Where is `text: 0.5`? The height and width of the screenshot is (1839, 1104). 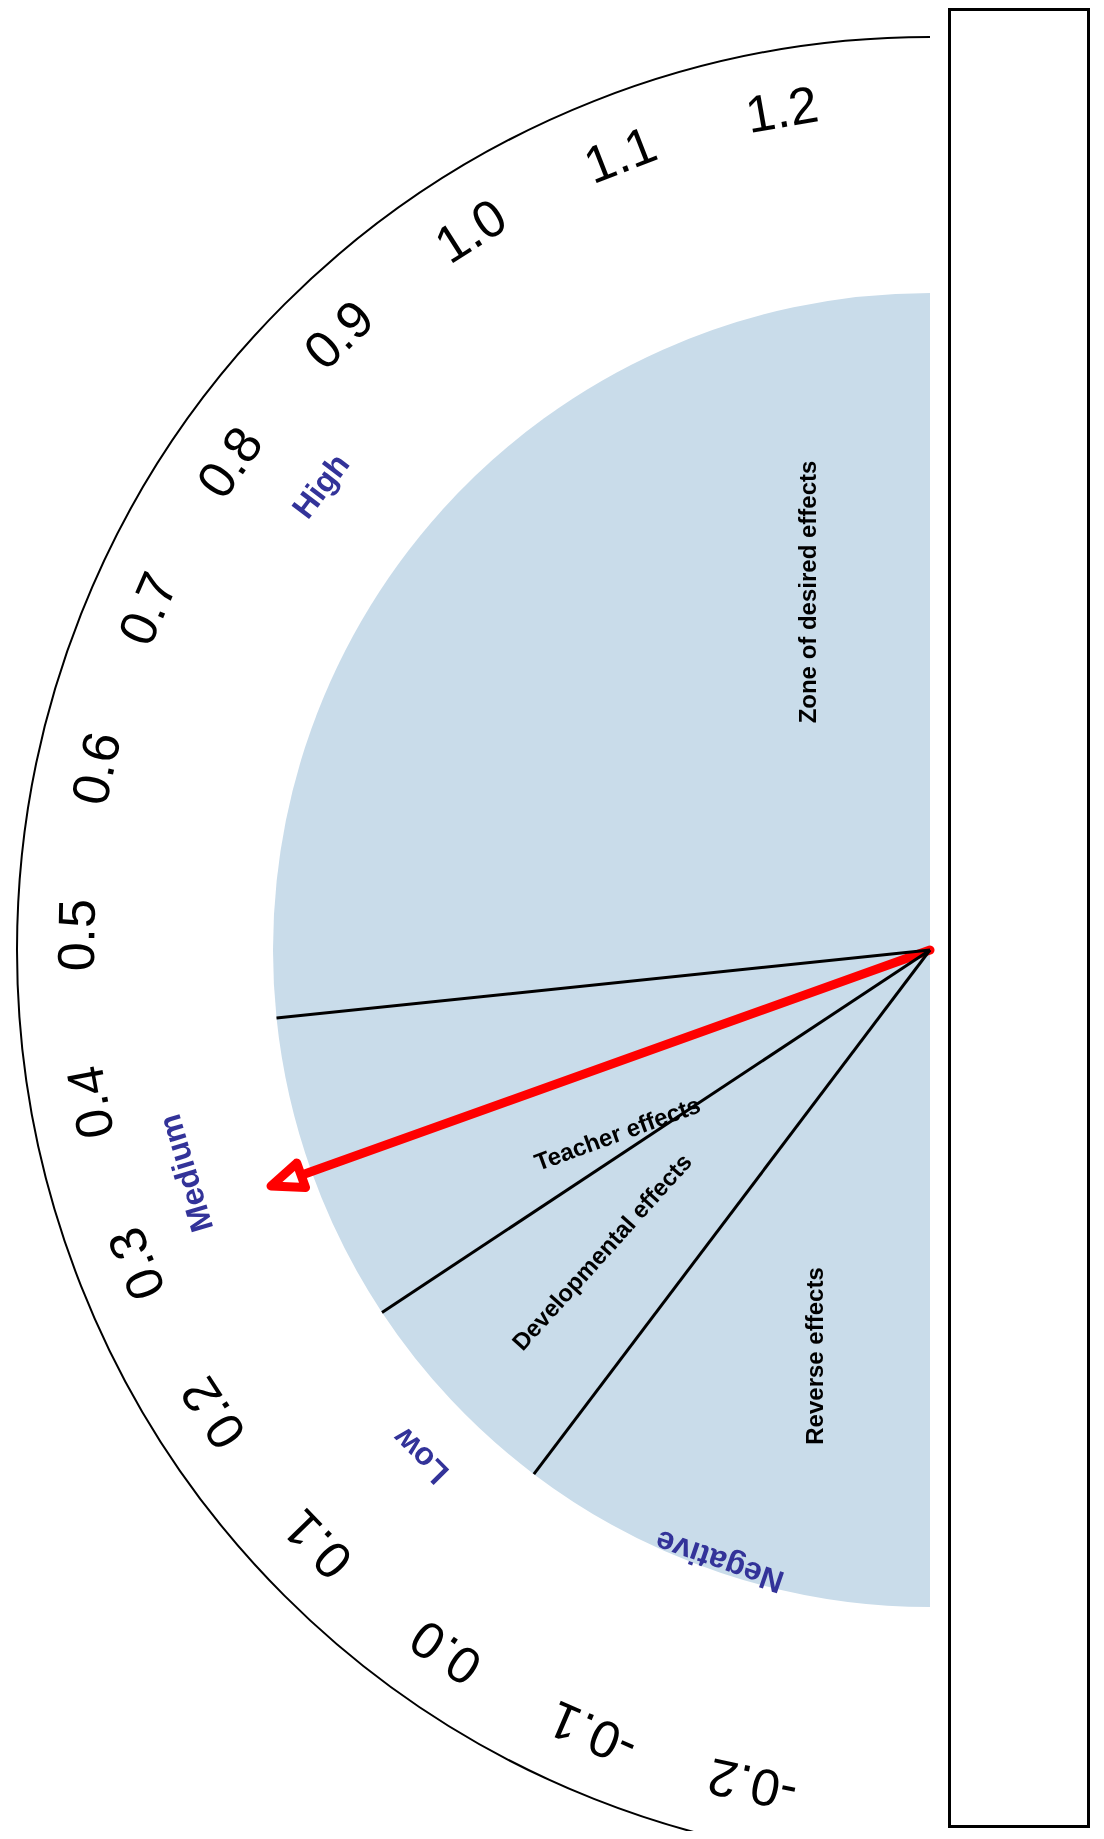
text: 0.5 is located at coordinates (76, 935).